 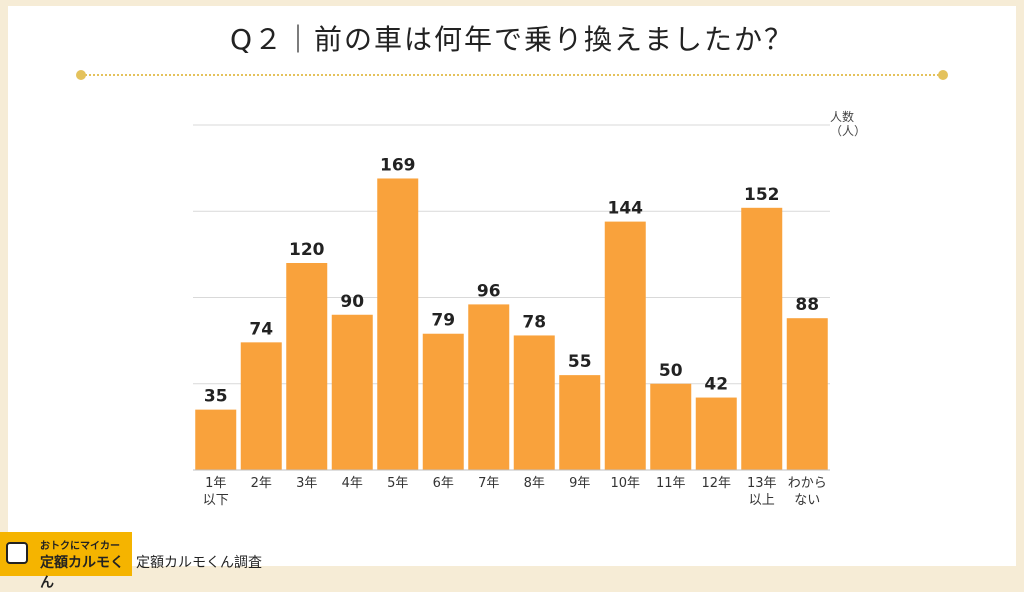 I want to click on category-label-14-line1: わから, so click(x=807, y=483).